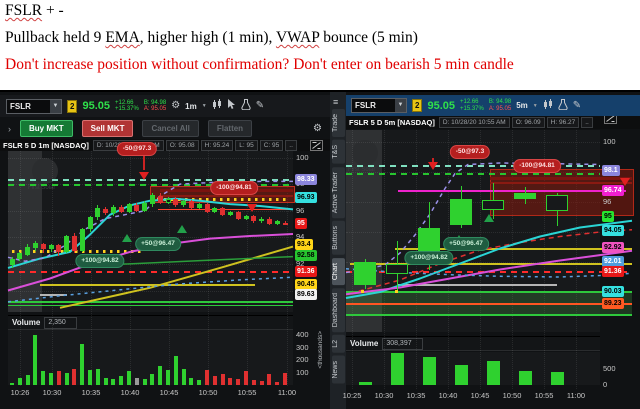  What do you see at coordinates (122, 37) in the screenshot?
I see `underlined-term: EMA` at bounding box center [122, 37].